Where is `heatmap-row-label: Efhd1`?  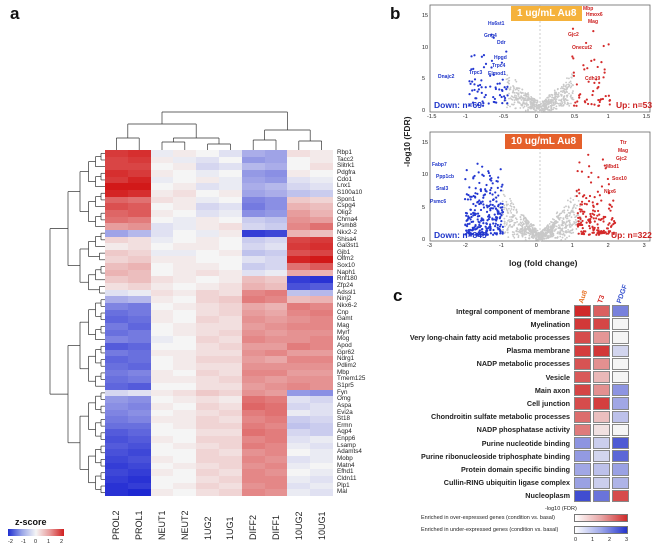 heatmap-row-label: Efhd1 is located at coordinates (345, 472).